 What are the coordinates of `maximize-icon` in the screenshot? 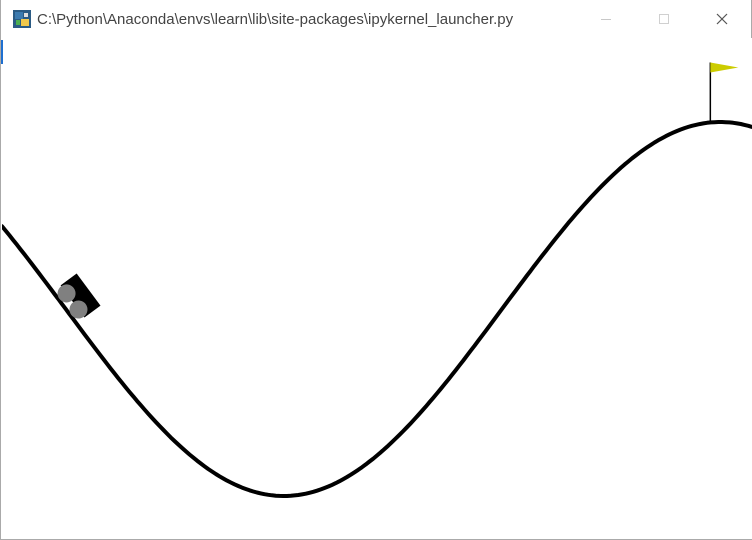 It's located at (664, 19).